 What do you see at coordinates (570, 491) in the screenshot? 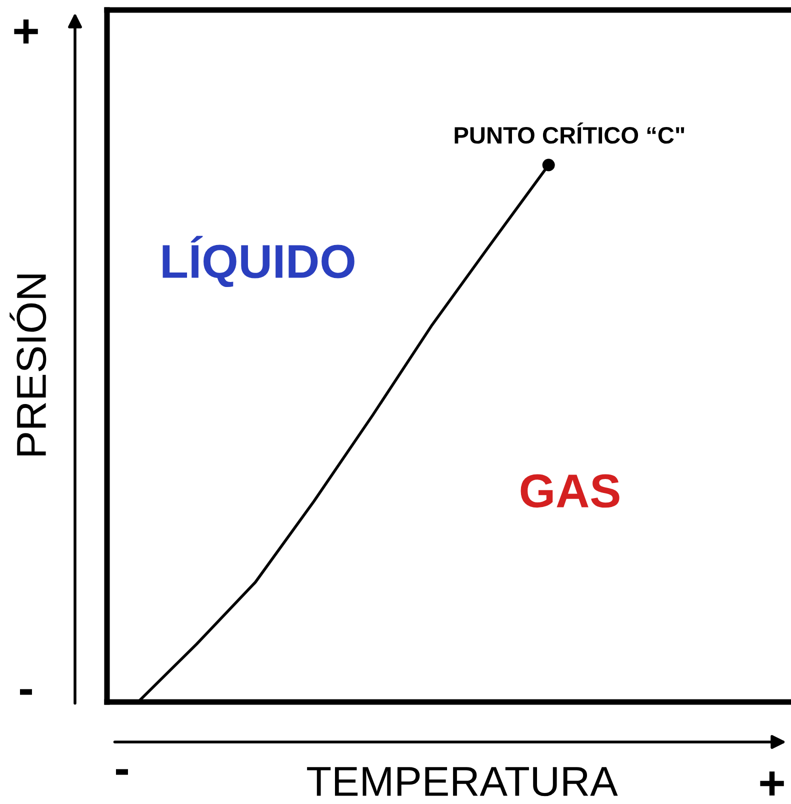
I see `annotation: GAS` at bounding box center [570, 491].